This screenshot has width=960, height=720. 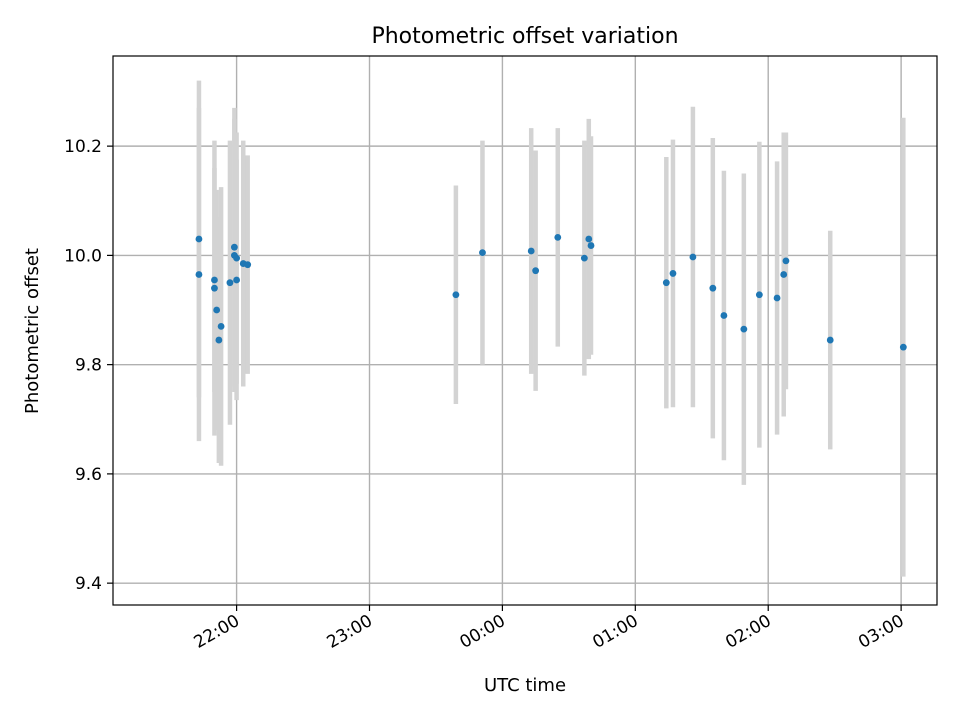 What do you see at coordinates (83, 147) in the screenshot?
I see `y-tick-label: 10.2` at bounding box center [83, 147].